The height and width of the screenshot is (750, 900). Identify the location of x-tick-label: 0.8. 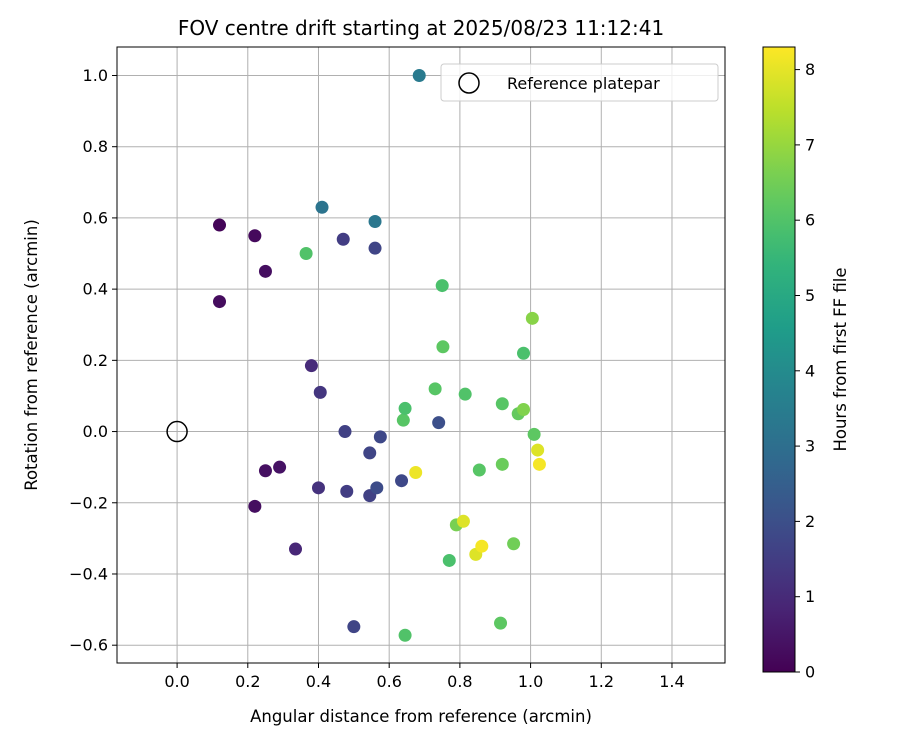
(459, 681).